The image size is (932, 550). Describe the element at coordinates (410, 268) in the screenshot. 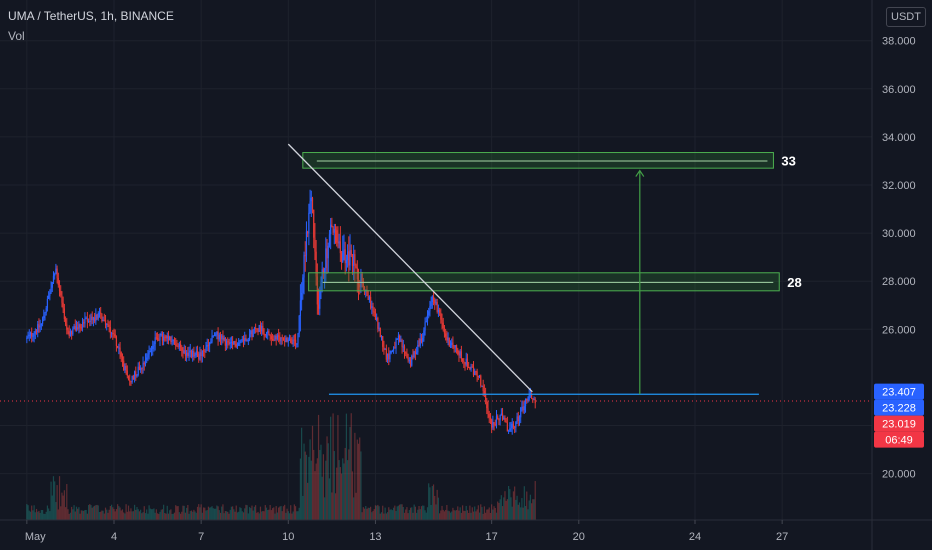

I see `trendline` at that location.